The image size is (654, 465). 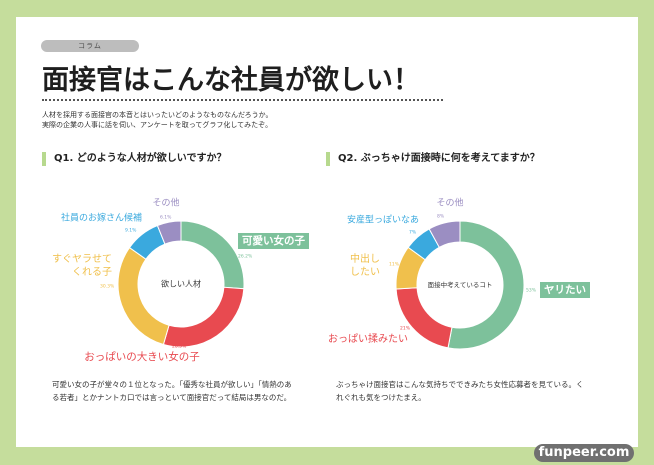 What do you see at coordinates (90, 46) in the screenshot?
I see `column-tag: コラム` at bounding box center [90, 46].